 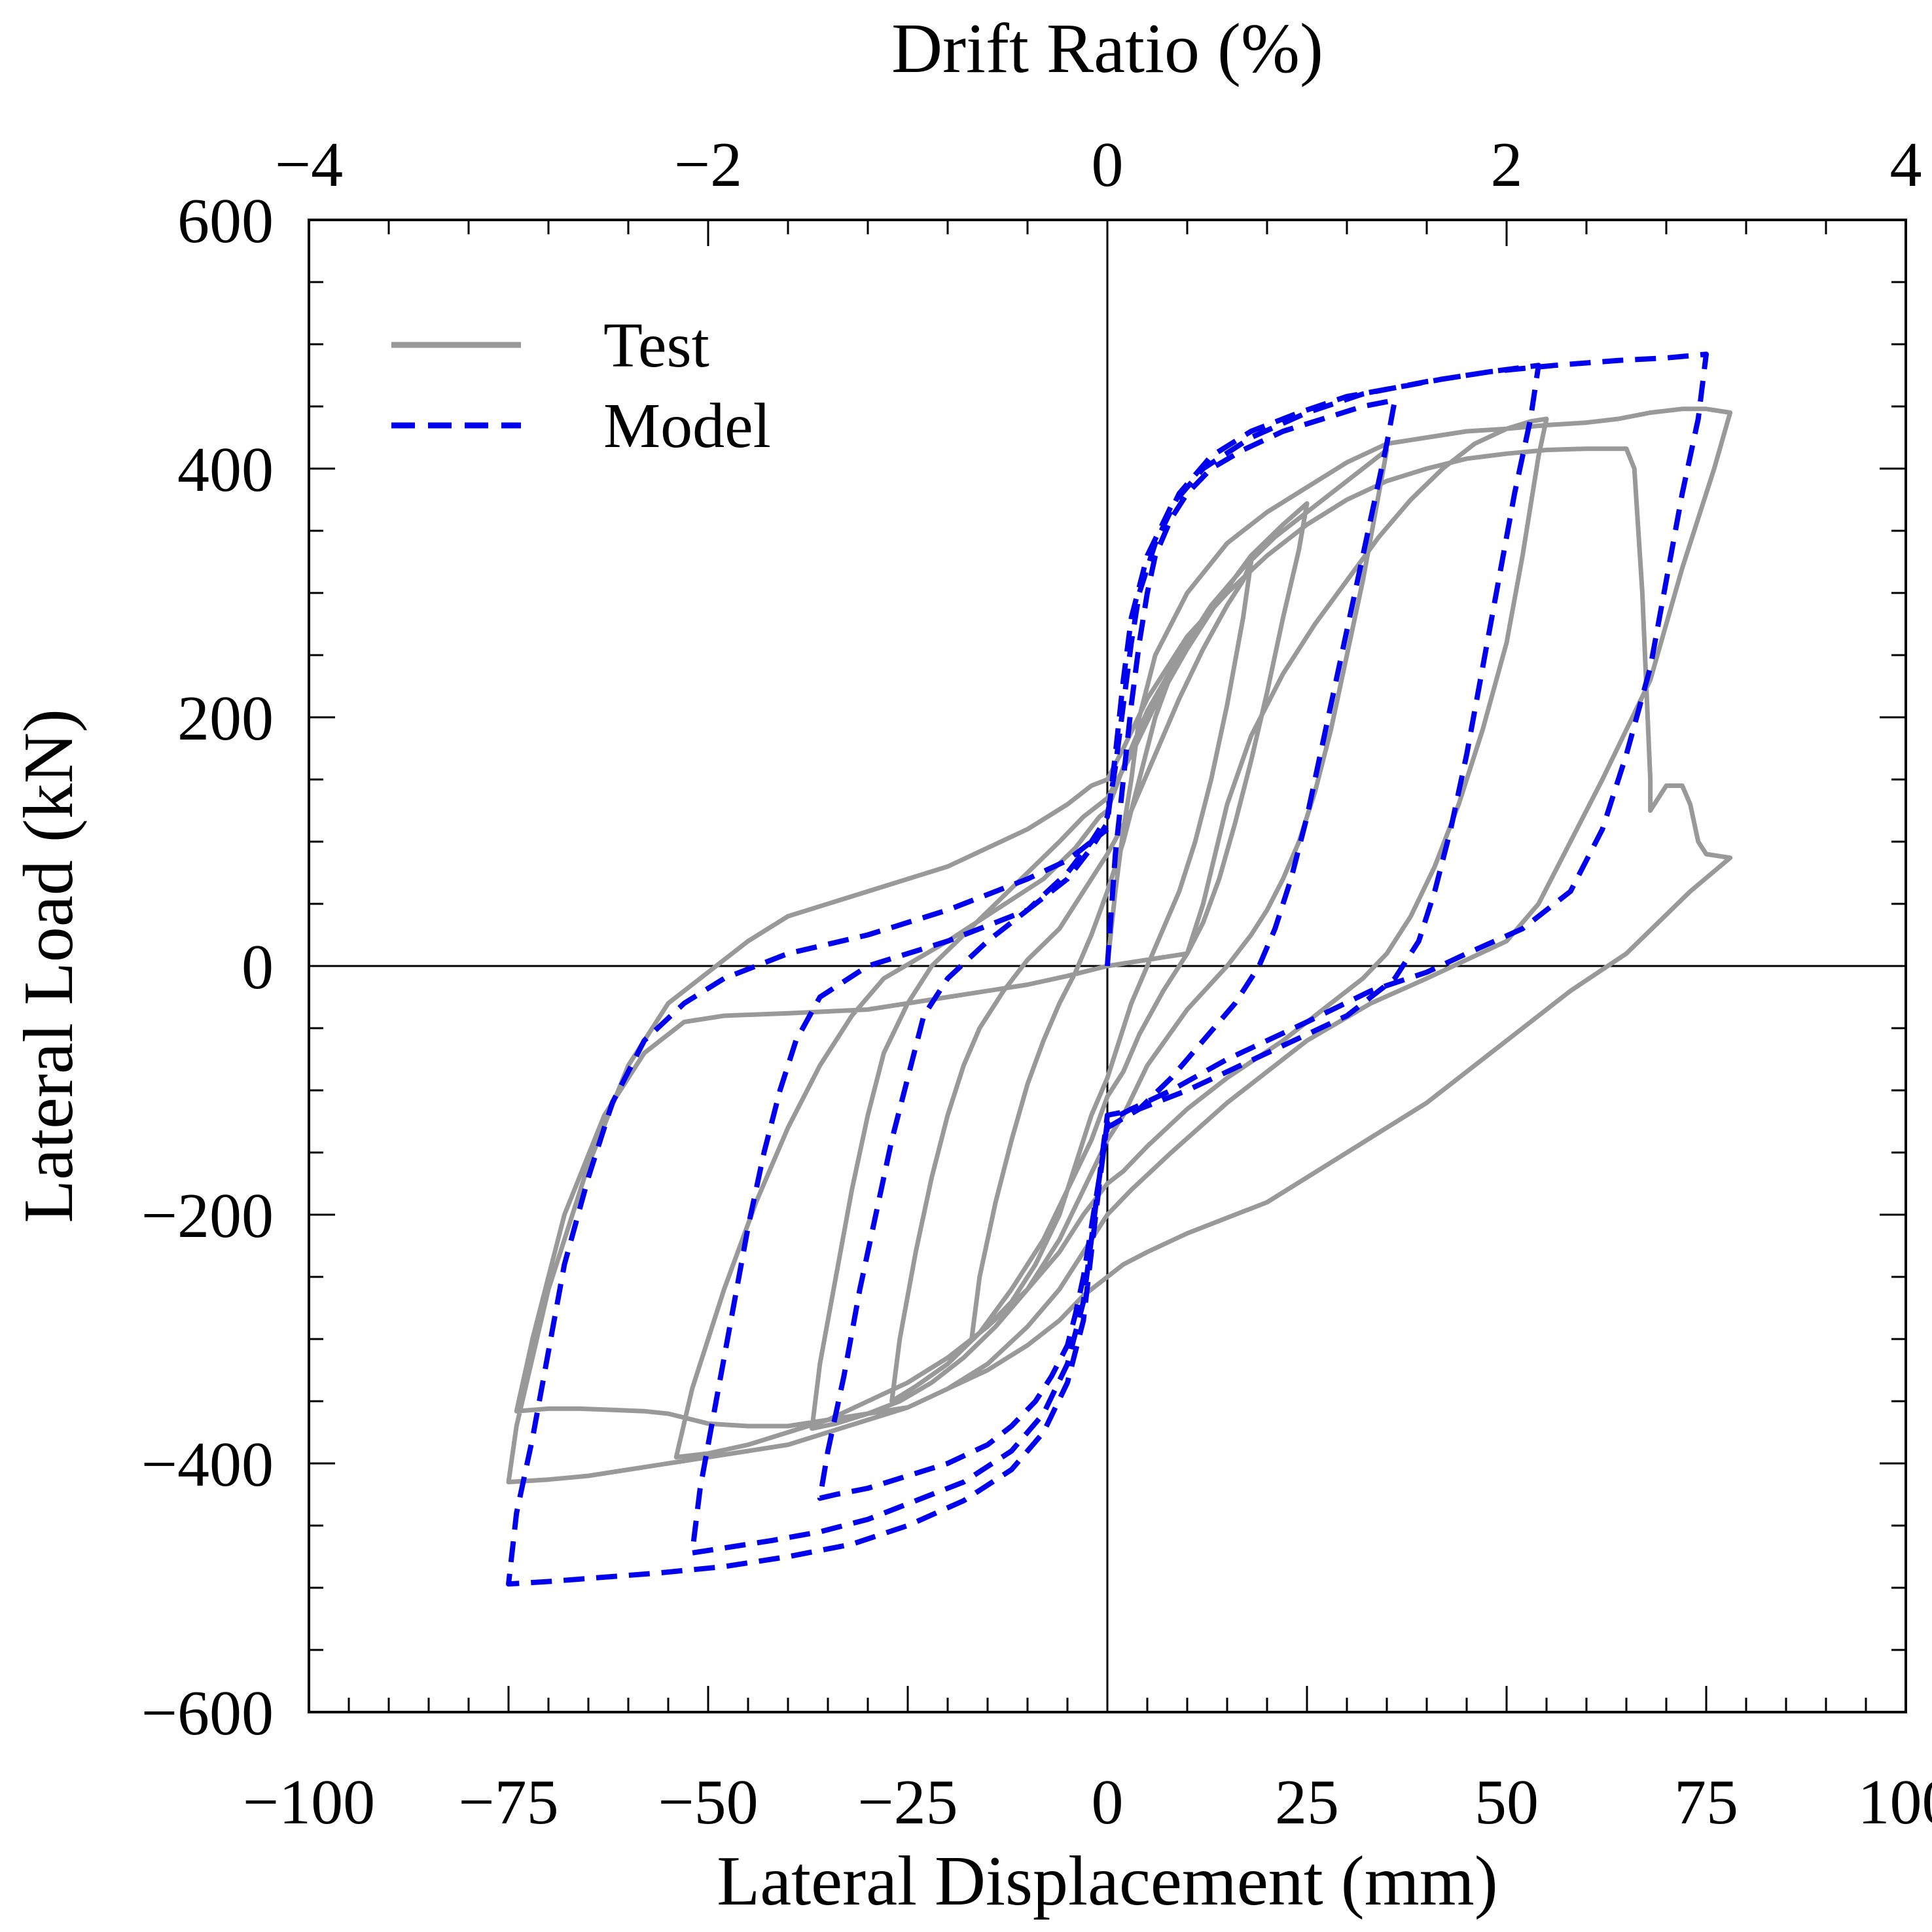 What do you see at coordinates (1108, 1802) in the screenshot?
I see `x-tick-label: 0` at bounding box center [1108, 1802].